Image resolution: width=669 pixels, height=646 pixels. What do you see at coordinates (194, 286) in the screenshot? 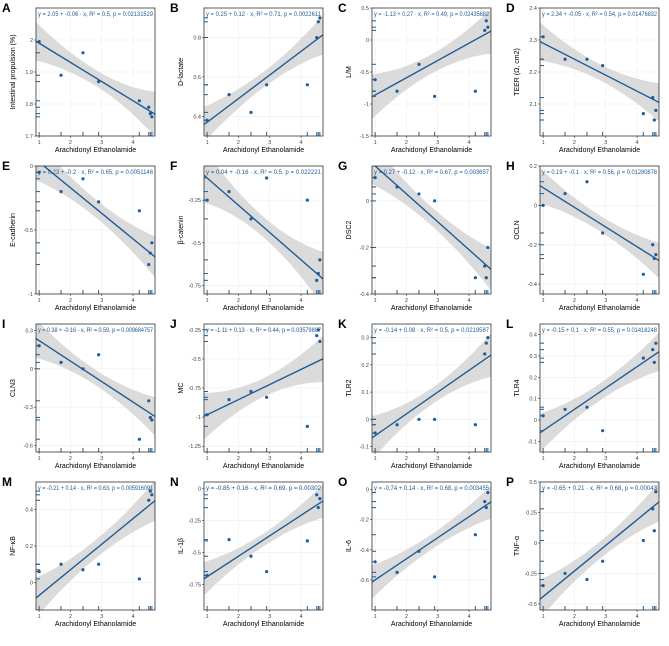
I see `y-tick-label: -0.75` at bounding box center [194, 286].